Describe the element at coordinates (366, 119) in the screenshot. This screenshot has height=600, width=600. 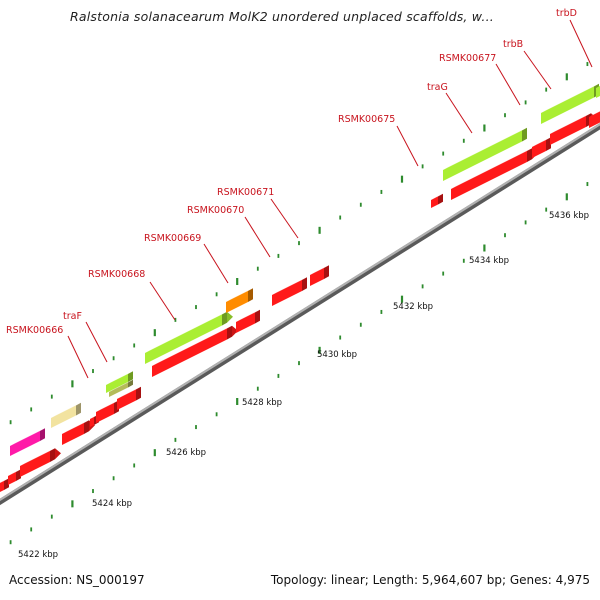
I see `gene-label: RSMK00675` at that location.